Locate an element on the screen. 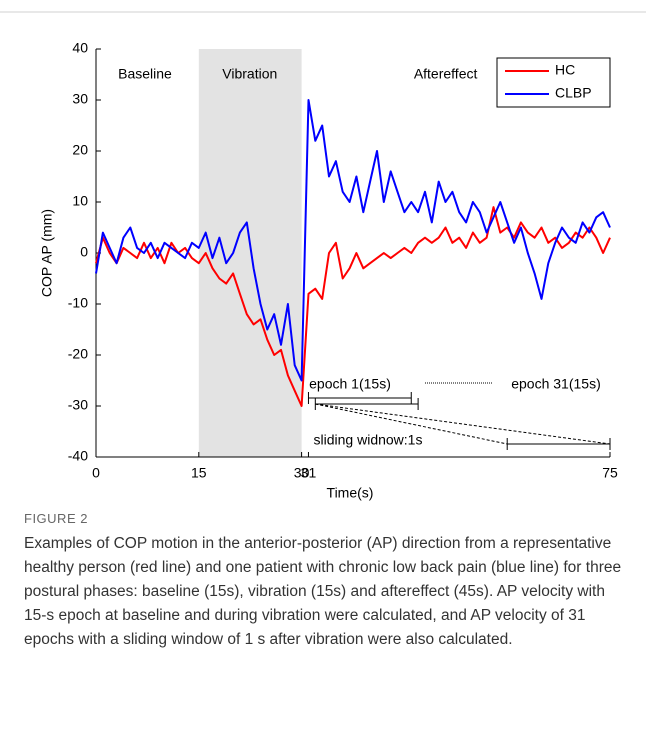 The width and height of the screenshot is (646, 733). legend-box is located at coordinates (553, 82).